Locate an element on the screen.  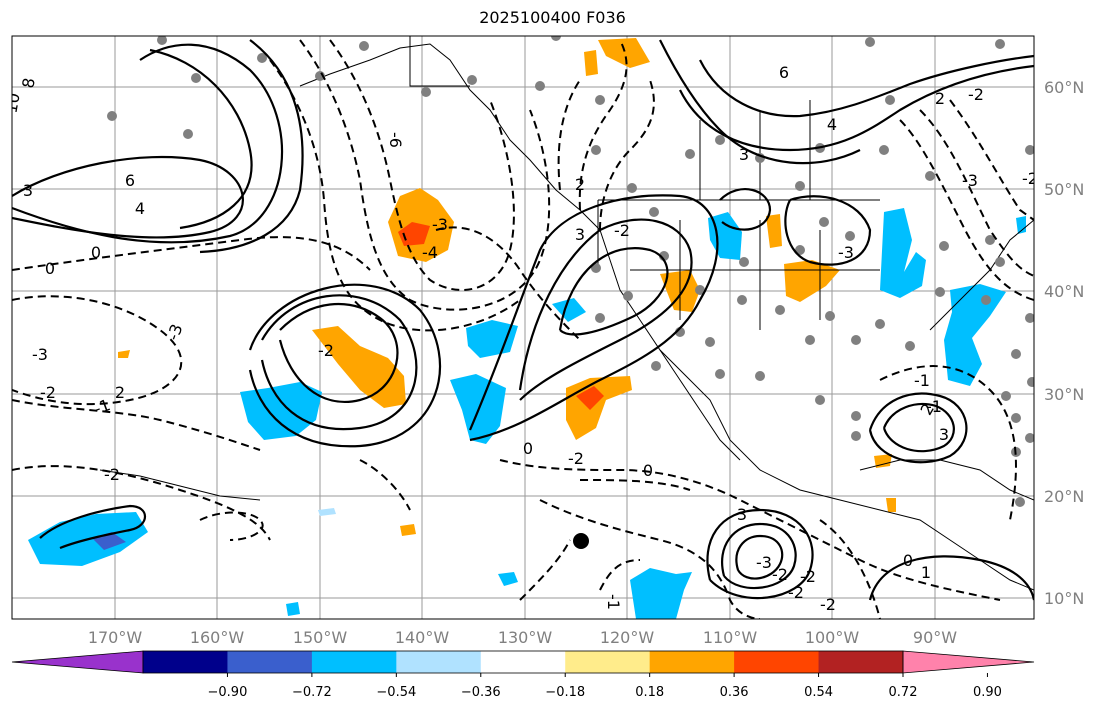
contour-label: -4 is located at coordinates (430, 252).